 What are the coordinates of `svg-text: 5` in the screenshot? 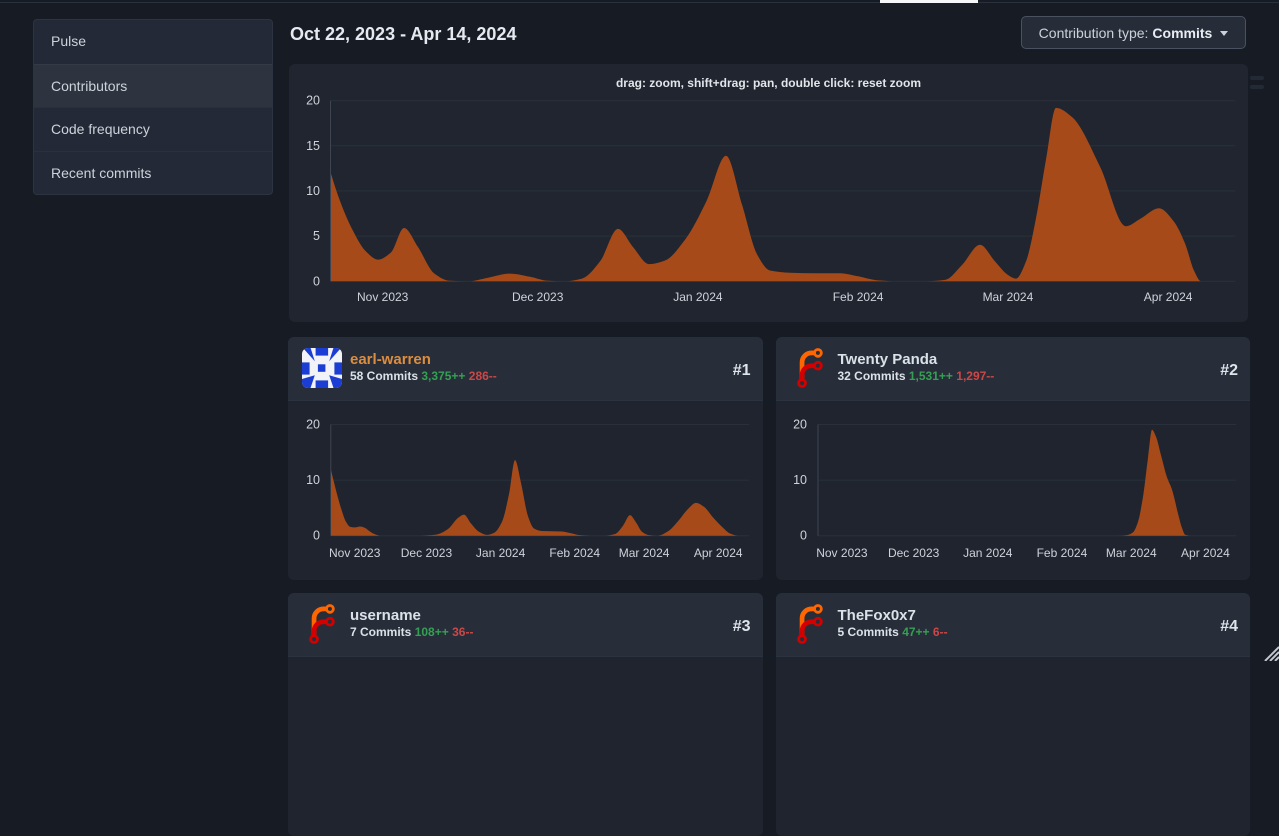 It's located at (316, 236).